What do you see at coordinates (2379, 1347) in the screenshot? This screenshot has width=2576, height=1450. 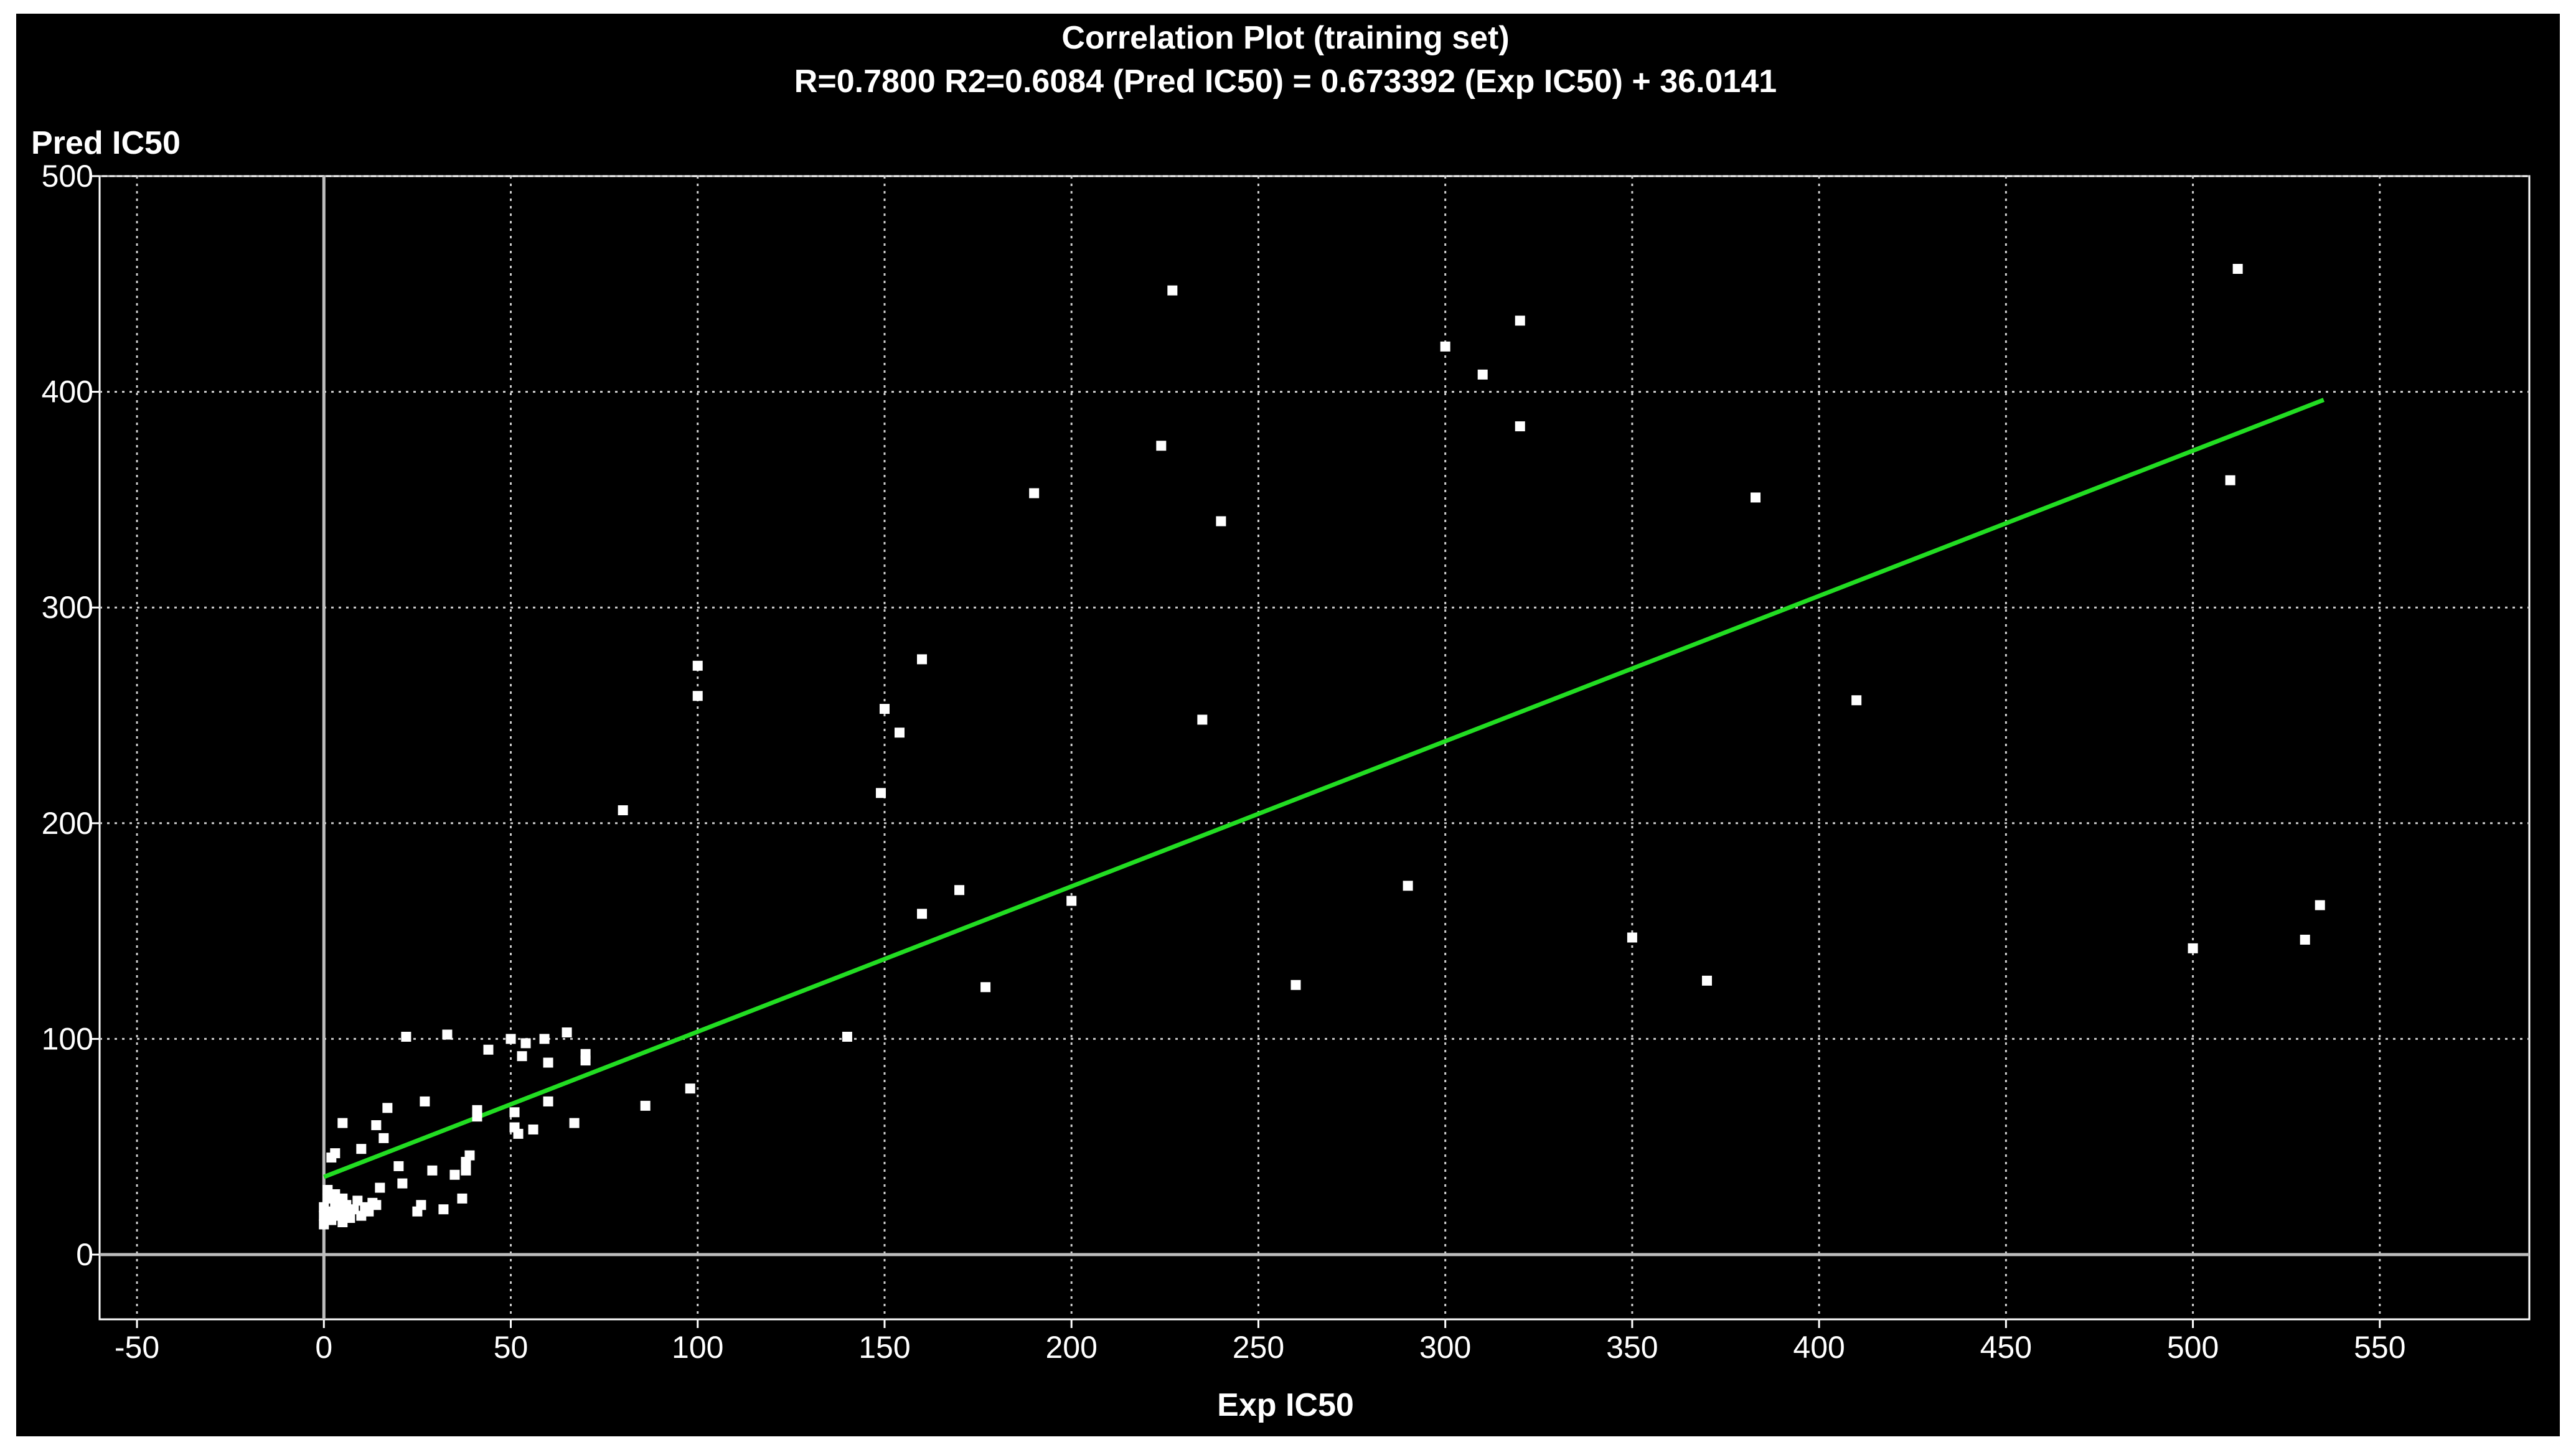 I see `x-tick-label: 550` at bounding box center [2379, 1347].